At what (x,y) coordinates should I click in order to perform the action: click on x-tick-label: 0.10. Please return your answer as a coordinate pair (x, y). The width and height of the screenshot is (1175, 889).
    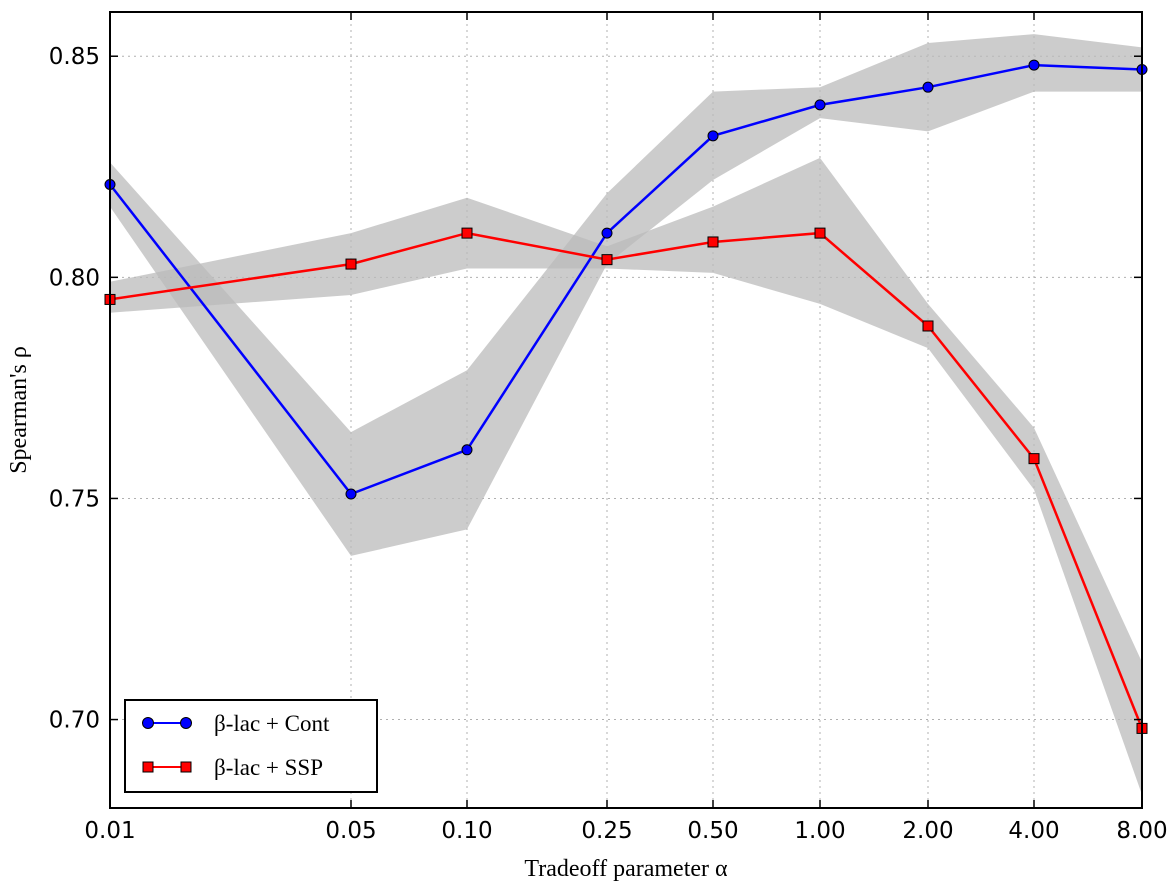
    Looking at the image, I should click on (466, 831).